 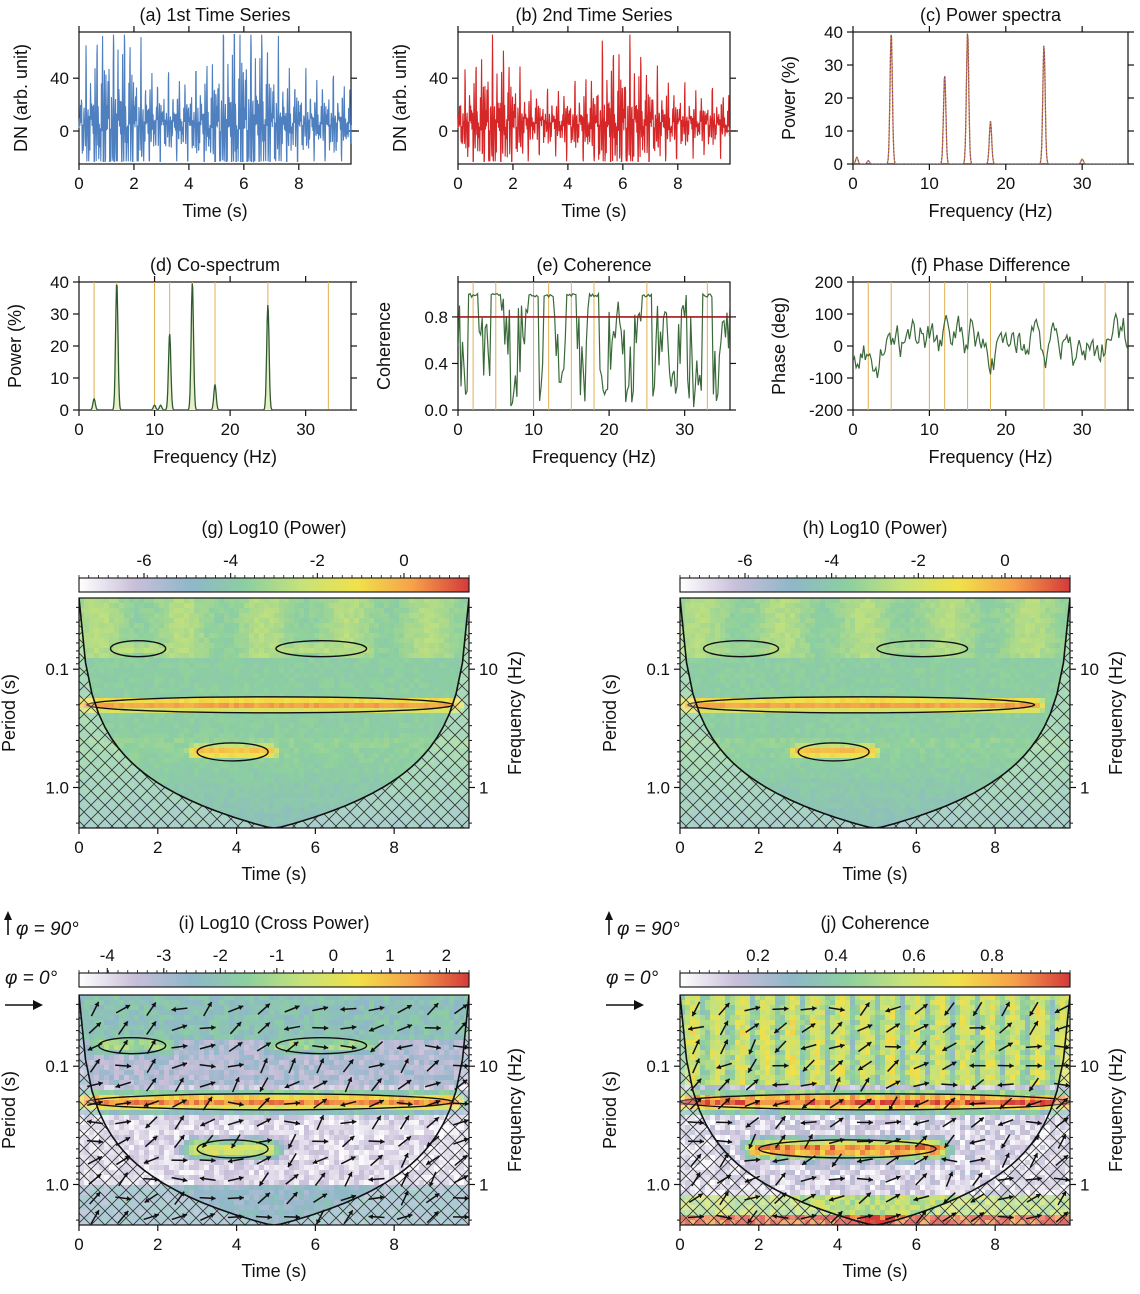 I want to click on series-line, so click(x=990, y=344).